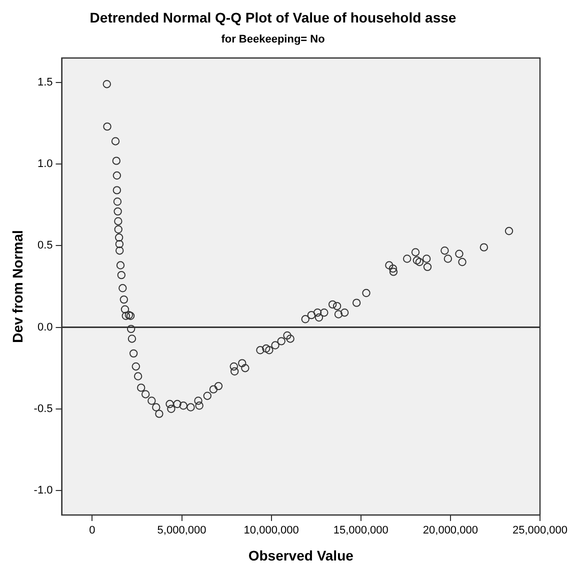 The image size is (574, 575). Describe the element at coordinates (540, 530) in the screenshot. I see `x-tick-label: 25,000,000` at that location.